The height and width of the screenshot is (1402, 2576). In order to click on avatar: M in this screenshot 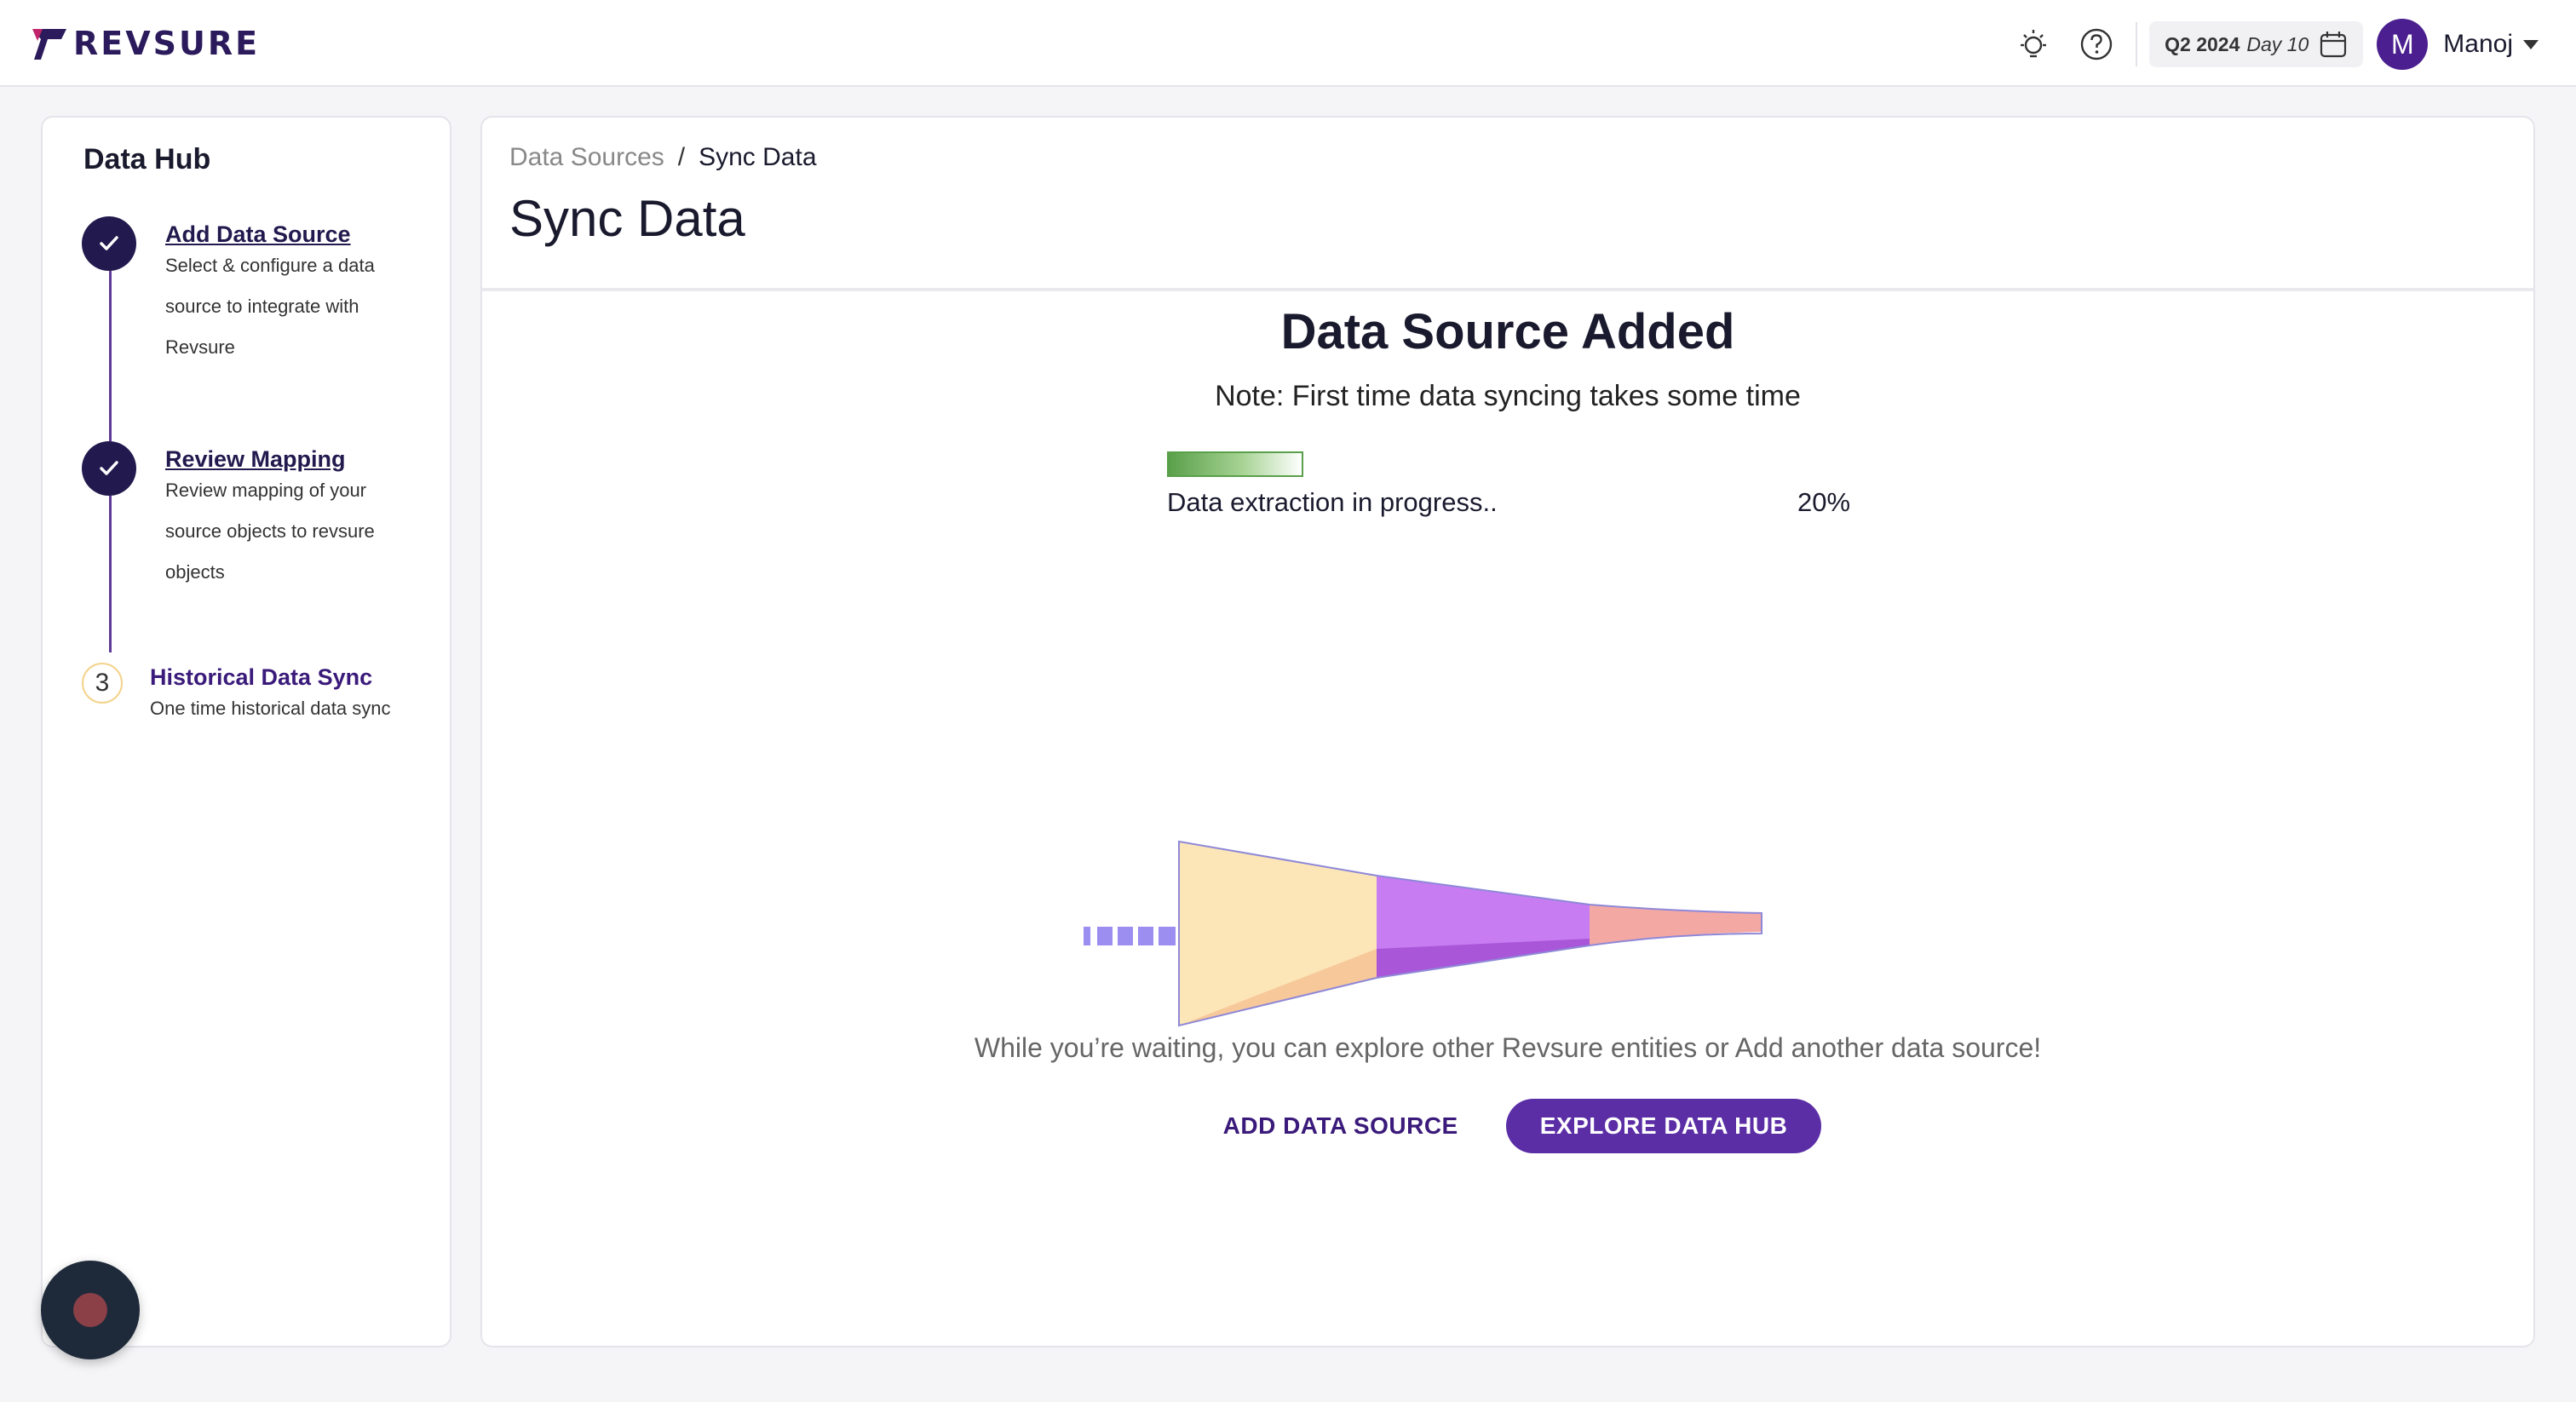, I will do `click(2403, 44)`.